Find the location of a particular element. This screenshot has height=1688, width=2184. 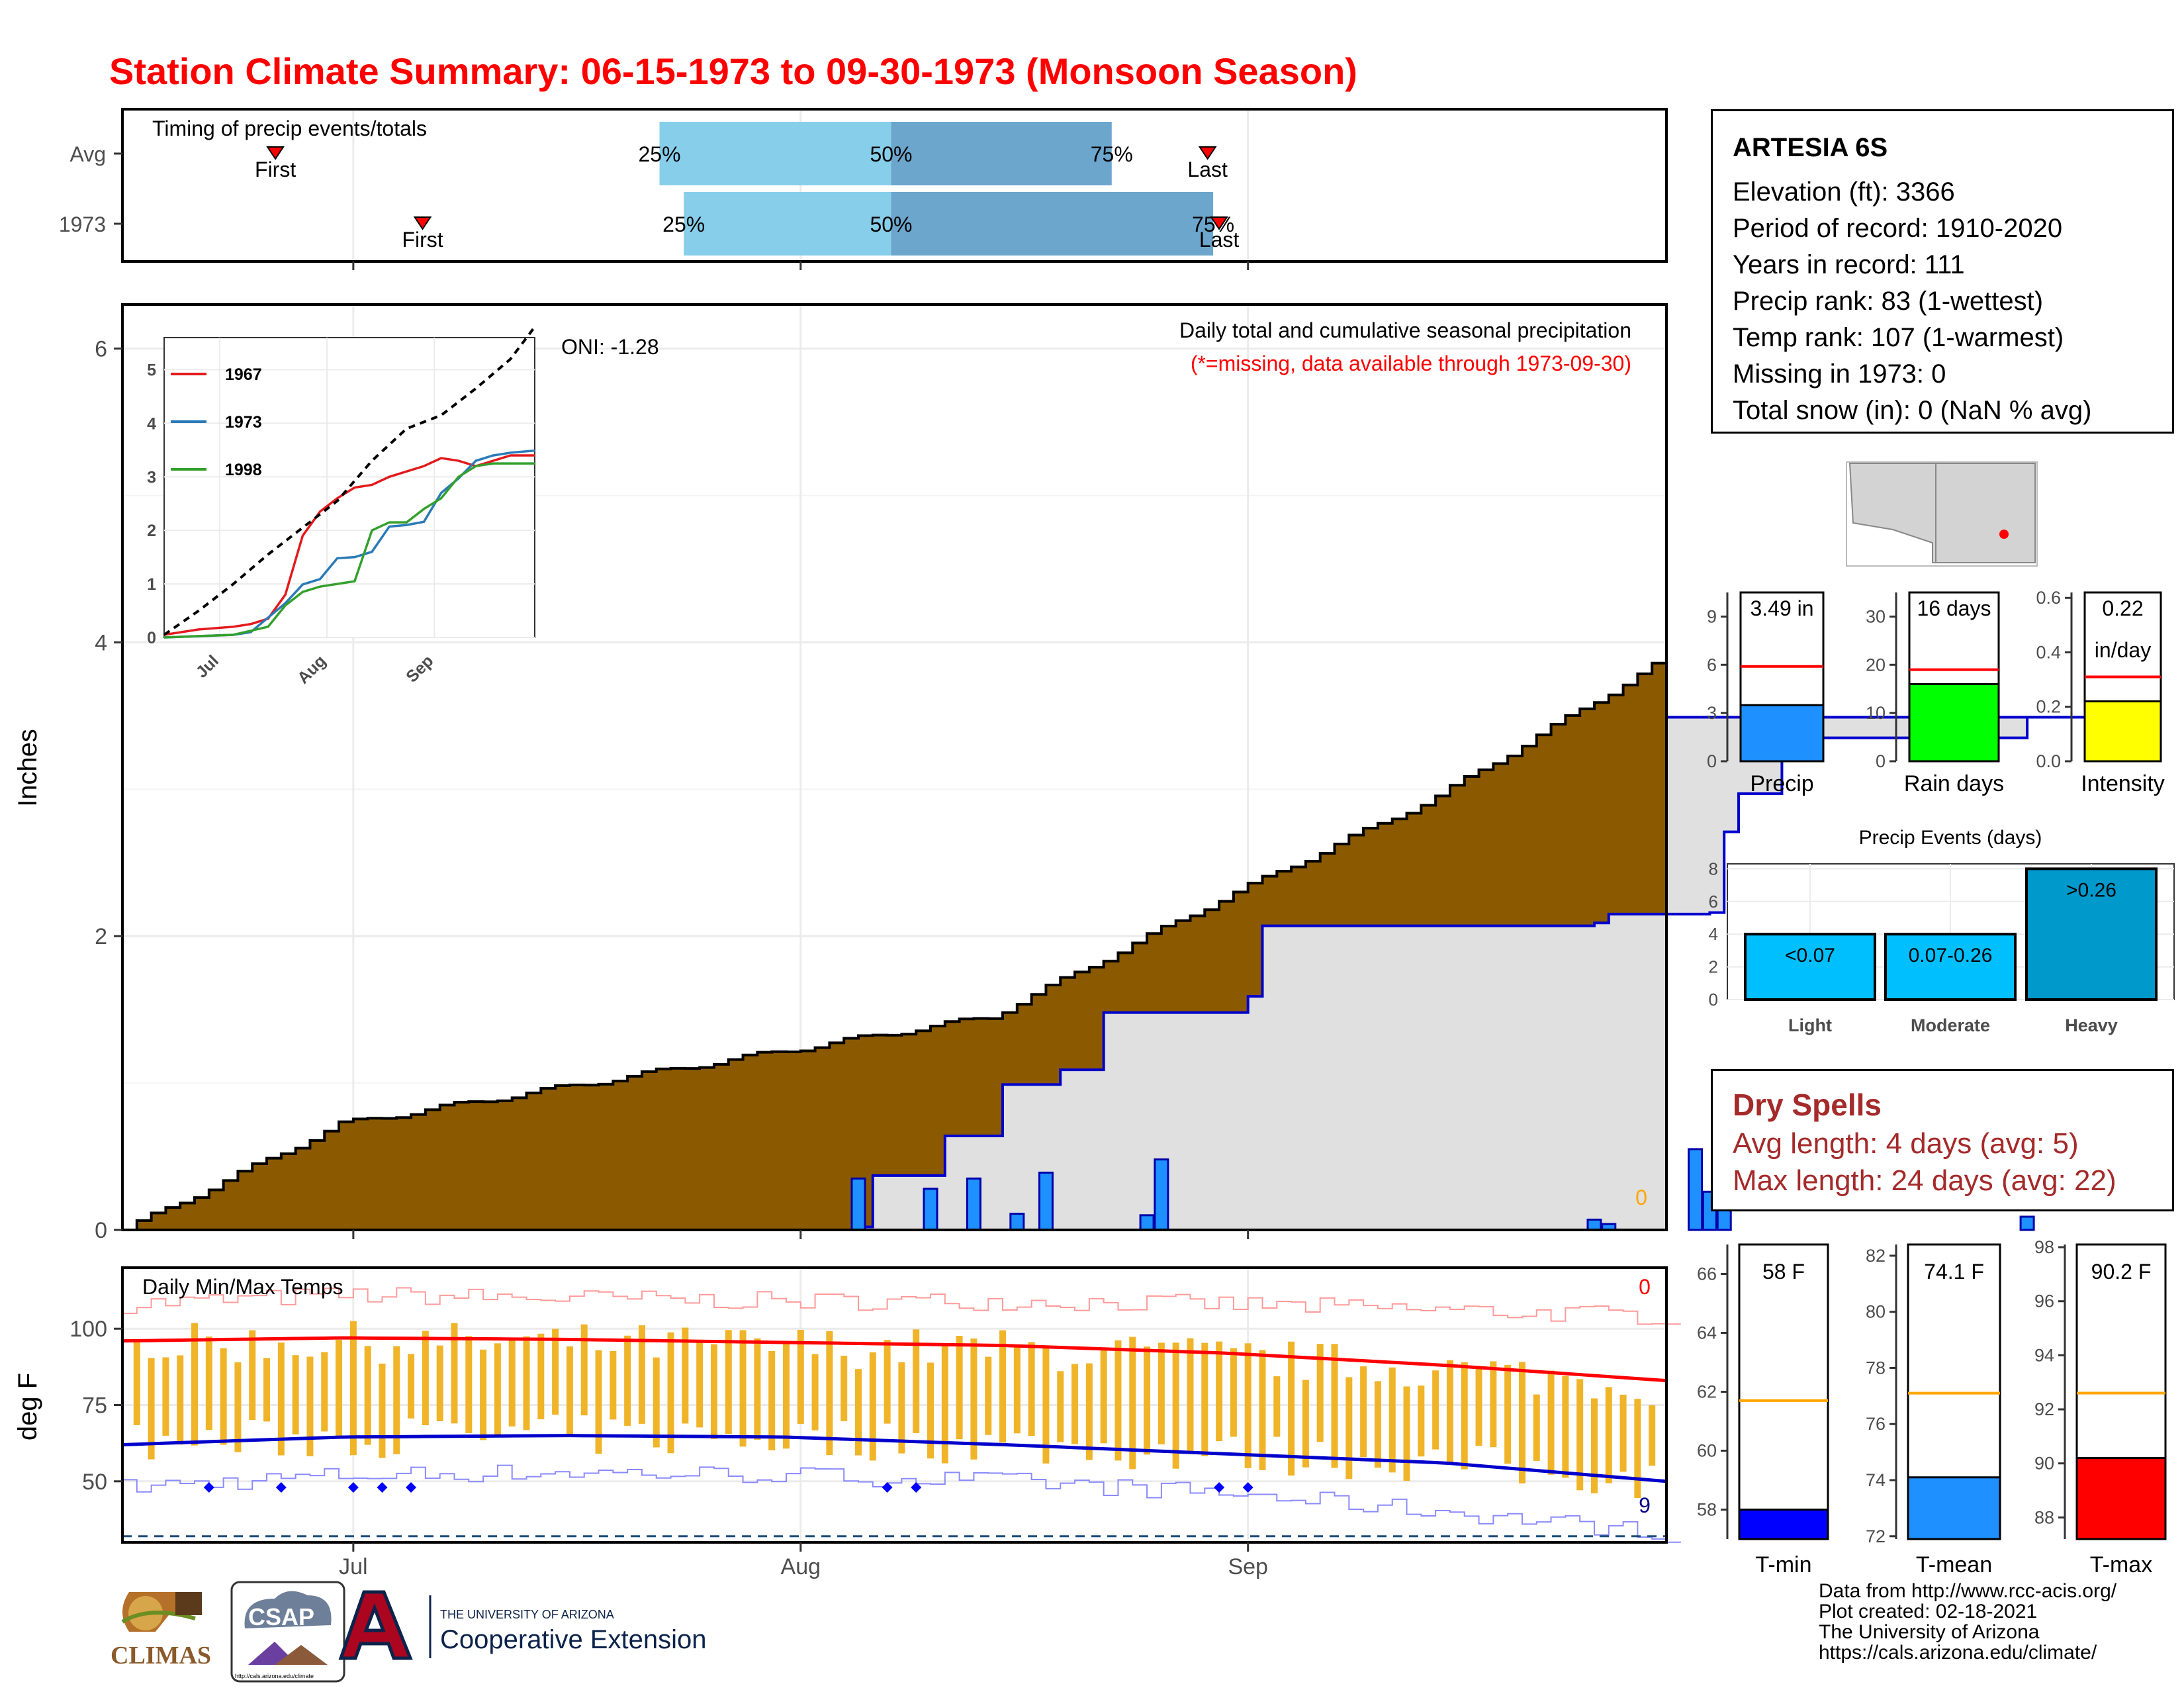

timing-last-label: Last is located at coordinates (1219, 240).